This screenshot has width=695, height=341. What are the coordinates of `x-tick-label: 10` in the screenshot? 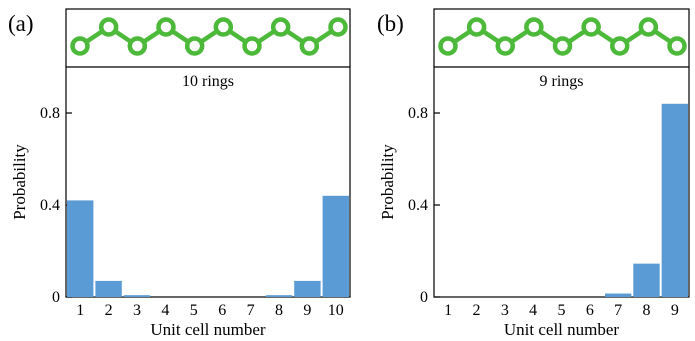 It's located at (336, 310).